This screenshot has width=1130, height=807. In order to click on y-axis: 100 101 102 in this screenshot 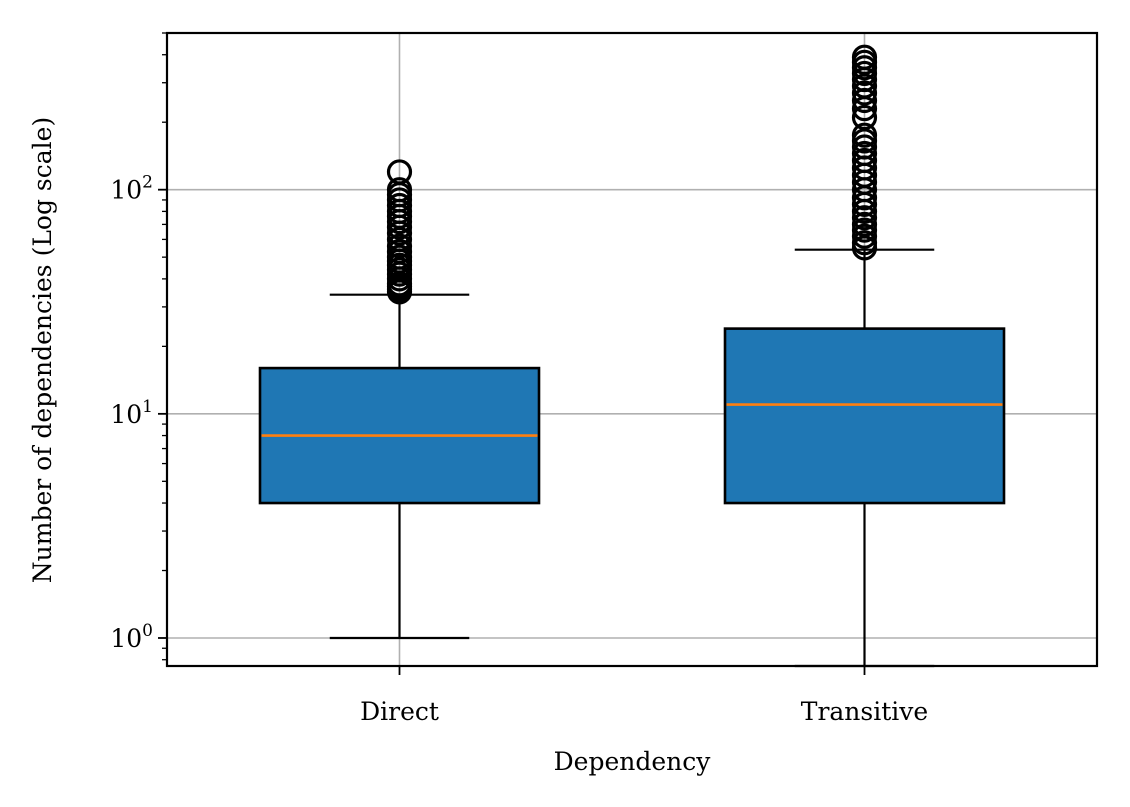, I will do `click(138, 346)`.